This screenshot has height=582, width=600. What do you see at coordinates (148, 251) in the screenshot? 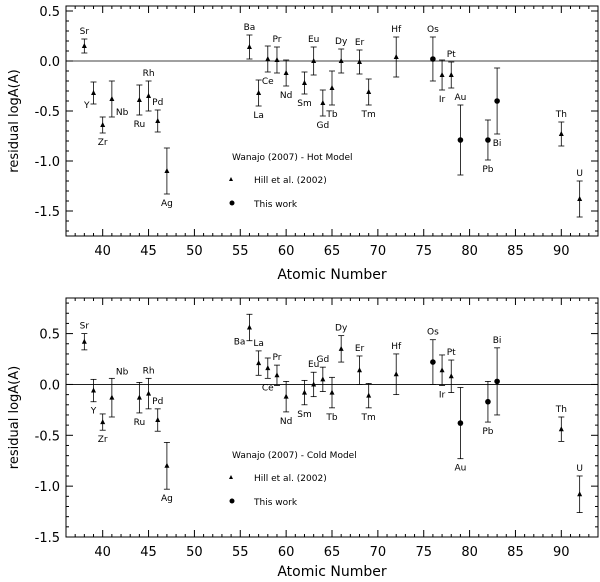
I see `x-tick-label: 45` at bounding box center [148, 251].